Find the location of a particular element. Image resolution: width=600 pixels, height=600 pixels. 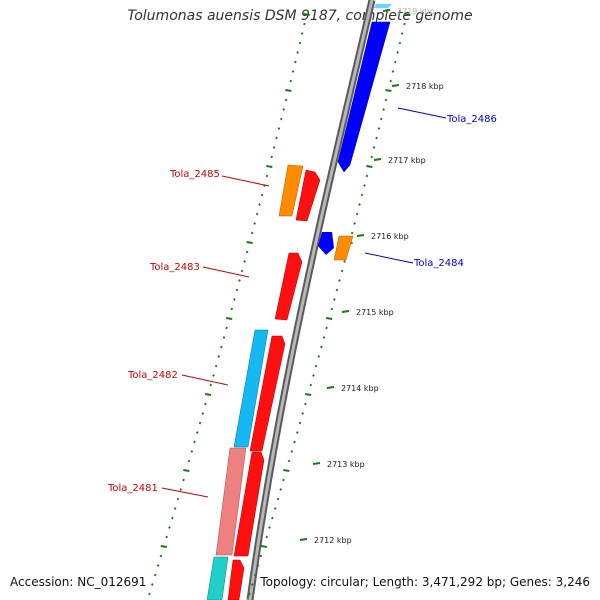

gene-label-tola-2483: Tola_2483 is located at coordinates (174, 267).